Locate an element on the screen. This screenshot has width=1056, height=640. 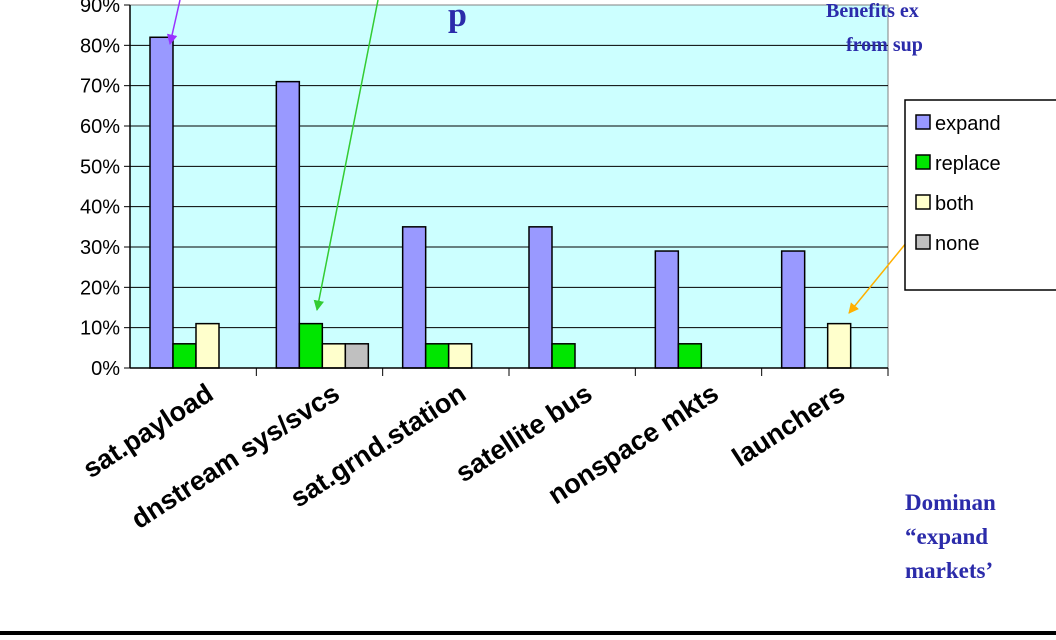
legend-label: none is located at coordinates (957, 244).